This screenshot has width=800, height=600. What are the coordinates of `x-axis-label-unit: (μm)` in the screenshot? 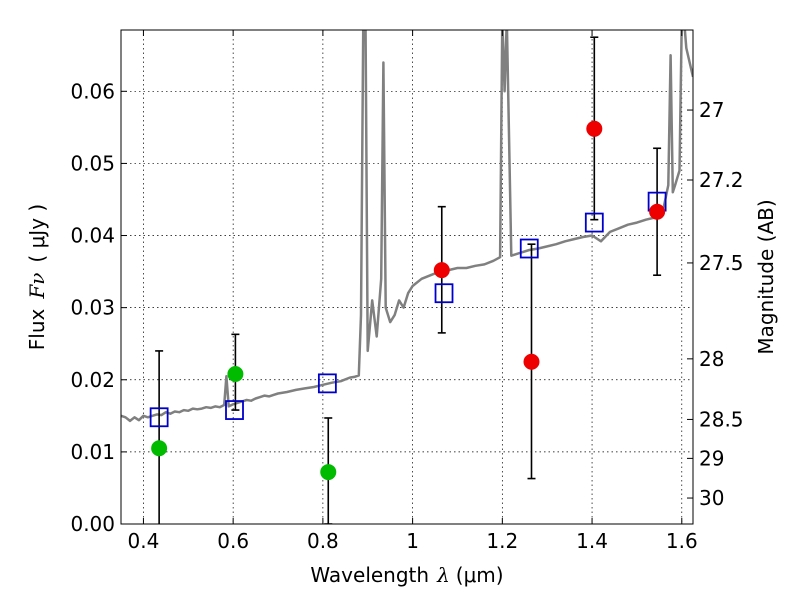 It's located at (480, 575).